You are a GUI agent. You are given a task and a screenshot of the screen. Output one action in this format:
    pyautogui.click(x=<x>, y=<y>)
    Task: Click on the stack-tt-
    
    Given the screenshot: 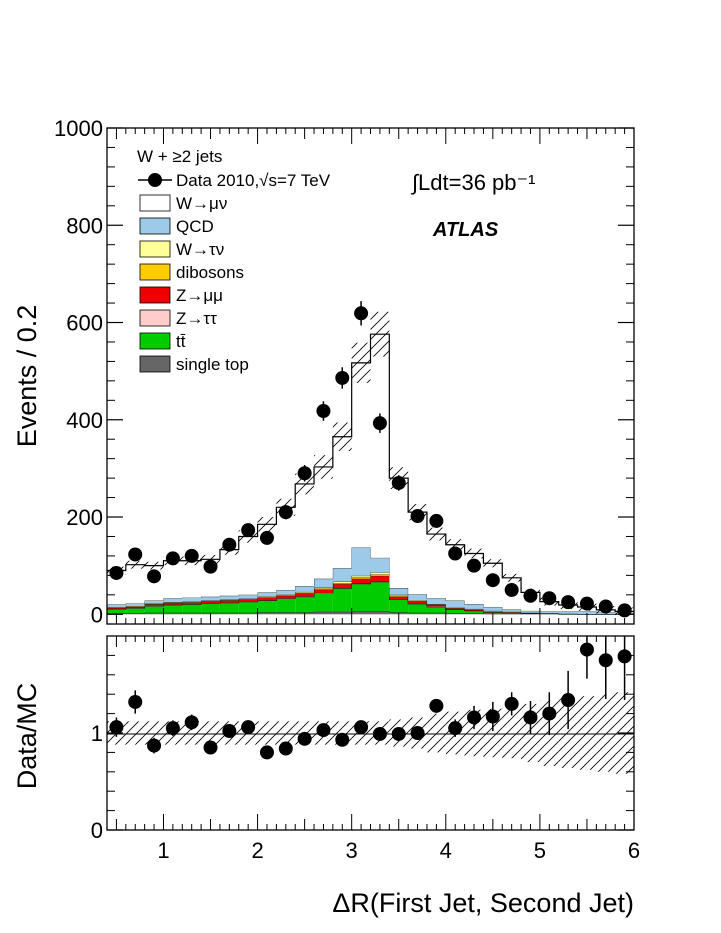 What is the action you would take?
    pyautogui.click(x=370, y=598)
    